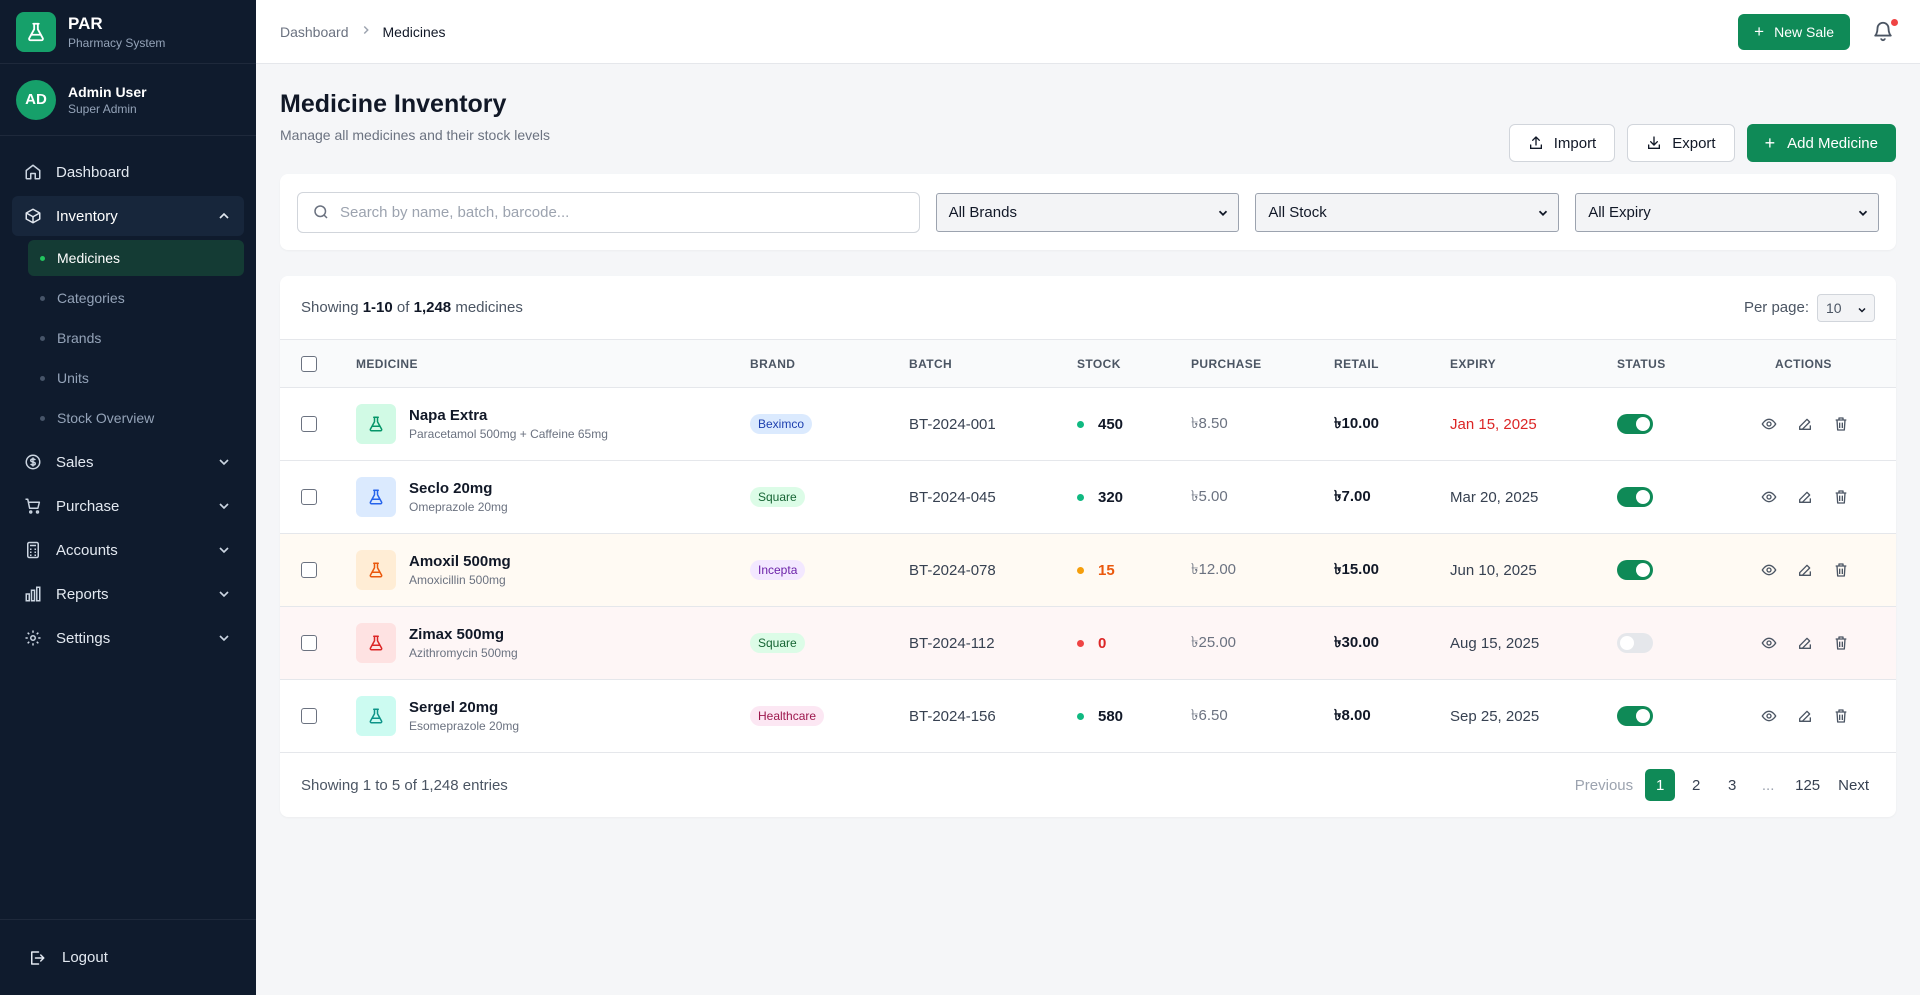 Image resolution: width=1920 pixels, height=995 pixels. I want to click on notification-bell-icon, so click(1885, 31).